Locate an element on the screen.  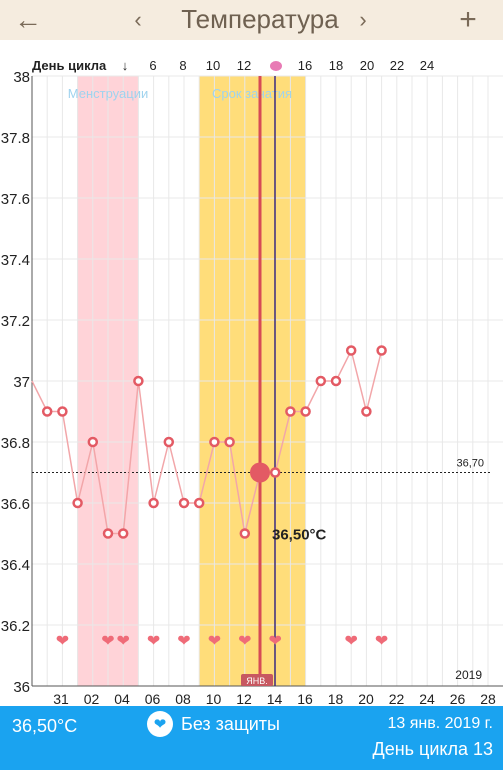
x-tick-label: 24 is located at coordinates (427, 698).